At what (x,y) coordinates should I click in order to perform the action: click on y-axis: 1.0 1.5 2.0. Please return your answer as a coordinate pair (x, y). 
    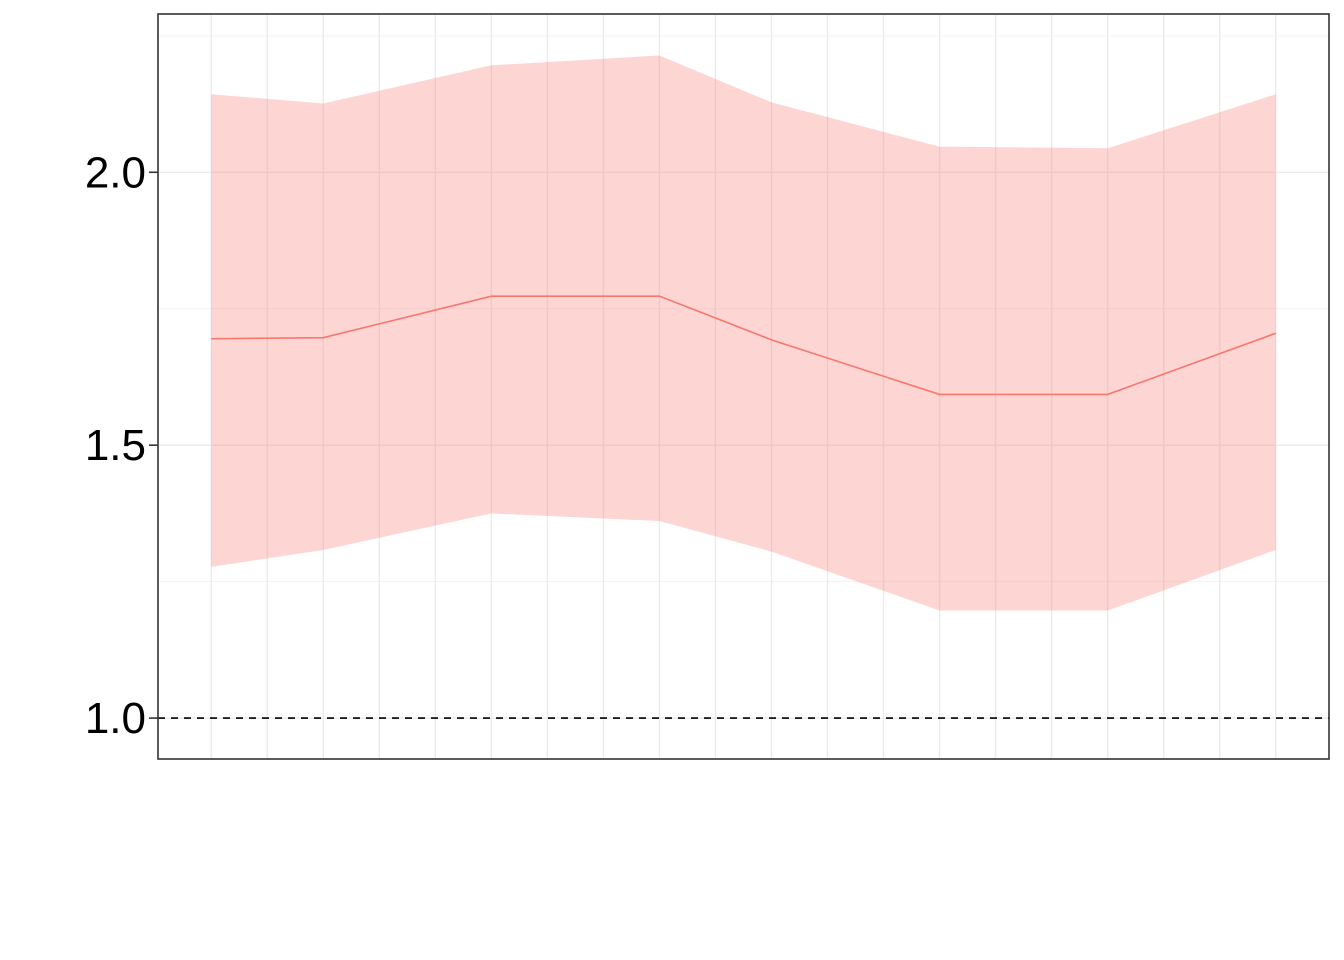
    Looking at the image, I should click on (121, 445).